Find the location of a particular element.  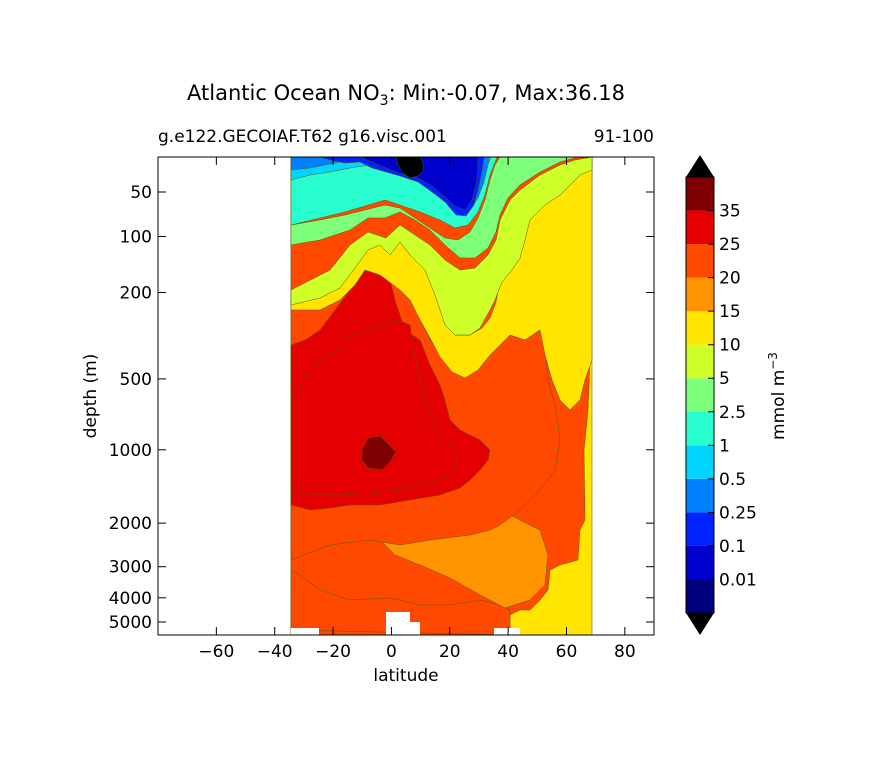

chart-title-prefix: Atlantic Ocean NO is located at coordinates (283, 93).